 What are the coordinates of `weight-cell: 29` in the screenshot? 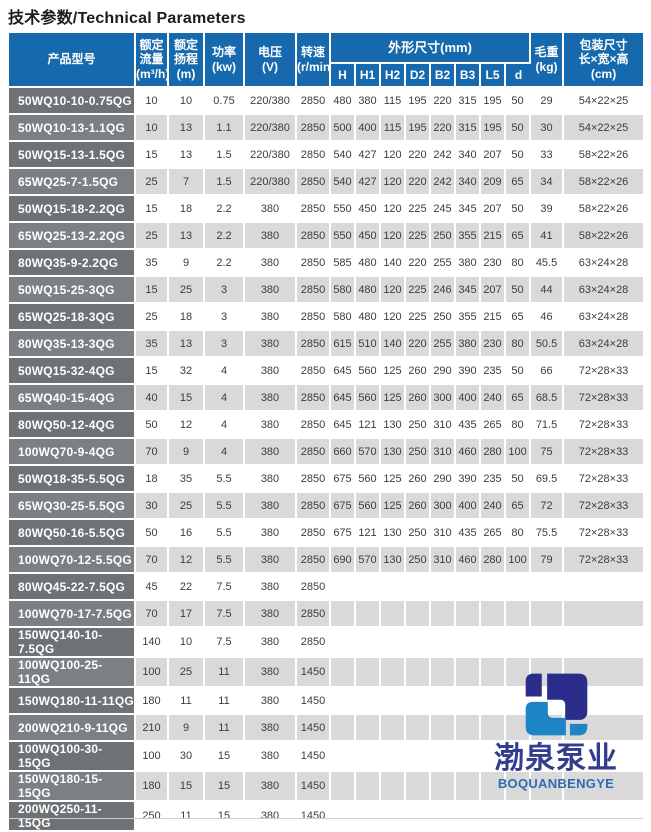 It's located at (548, 101).